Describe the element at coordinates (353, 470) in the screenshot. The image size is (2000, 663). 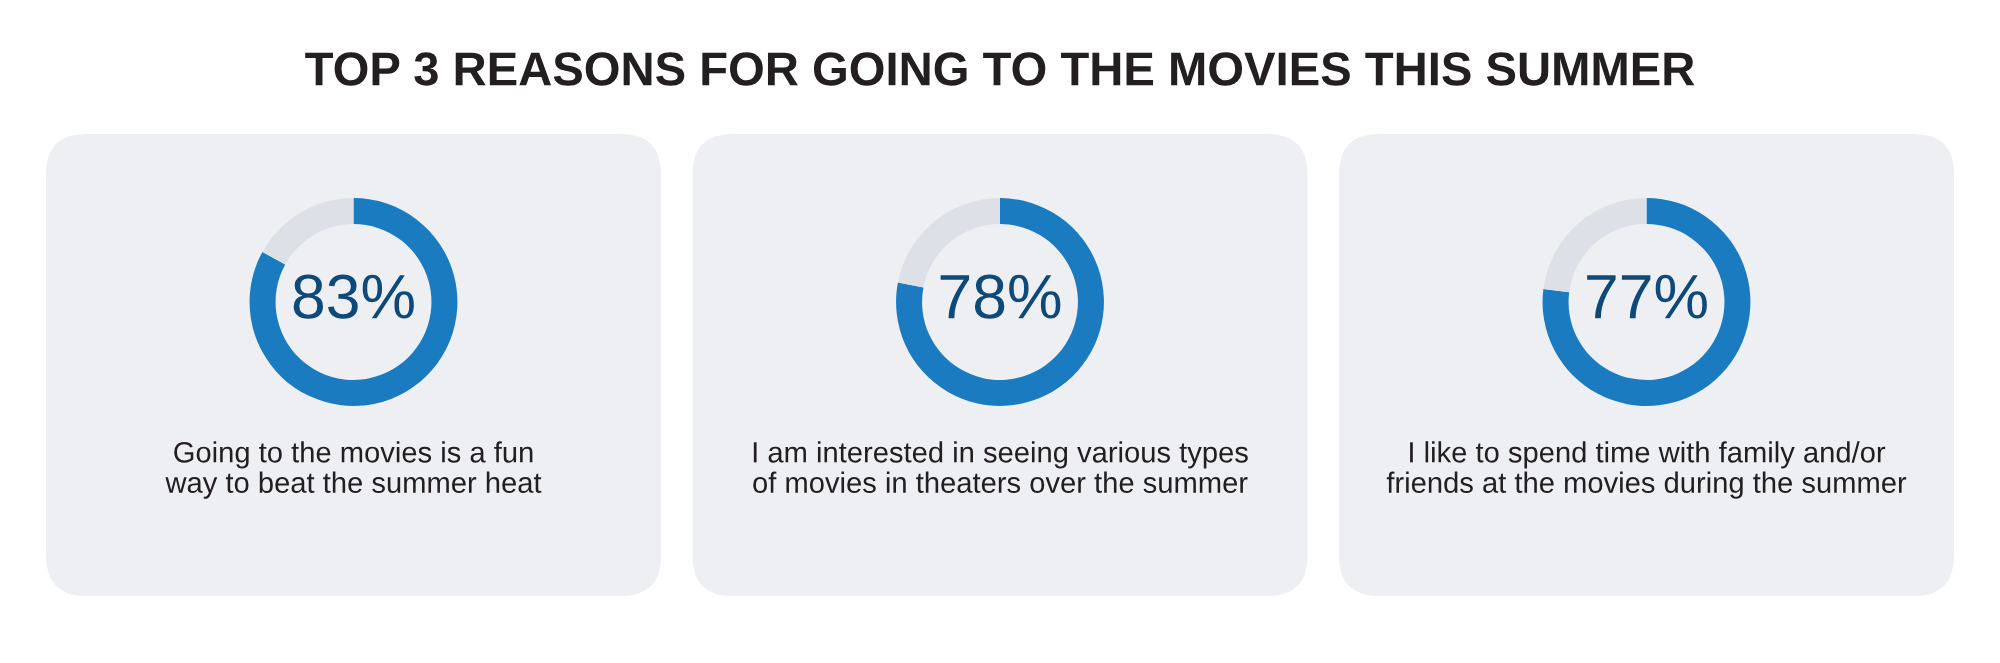
I see `slice-label: Going to the movies is a fun way to beat the summer heat` at that location.